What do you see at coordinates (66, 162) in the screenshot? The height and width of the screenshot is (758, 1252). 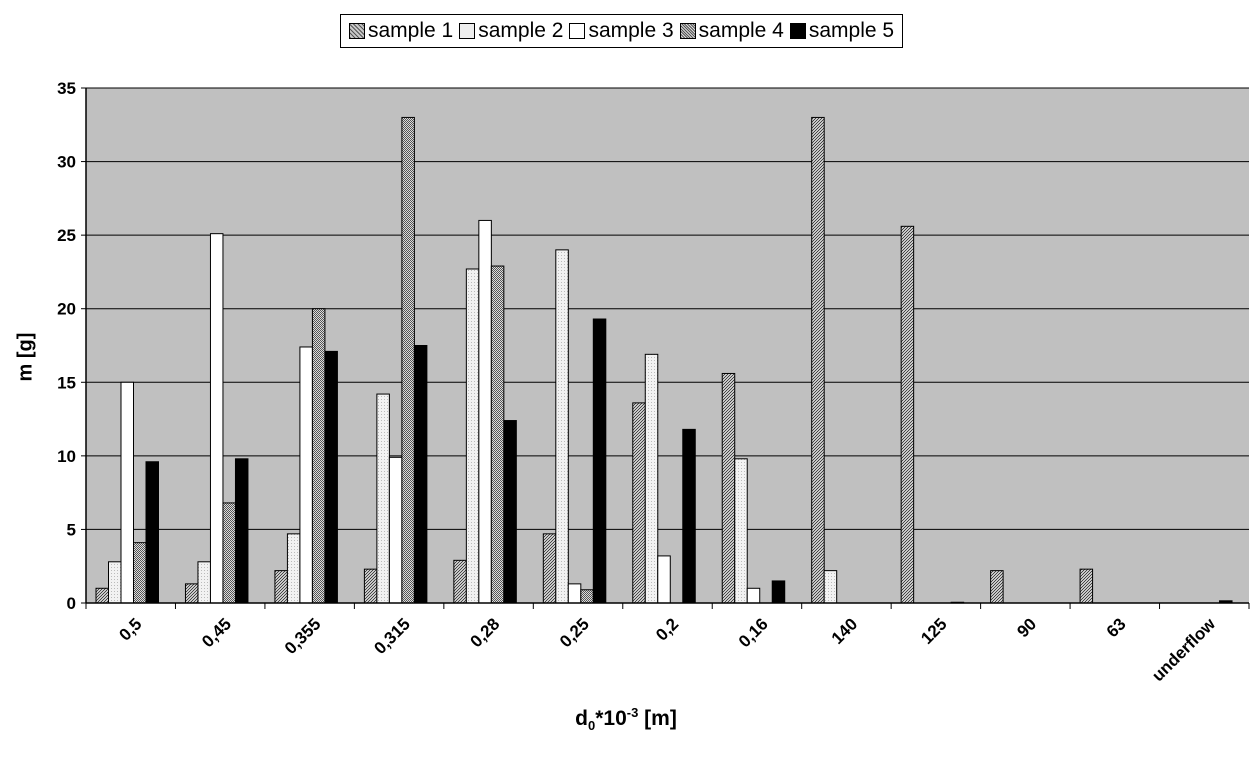 I see `y-tick-label: 30` at bounding box center [66, 162].